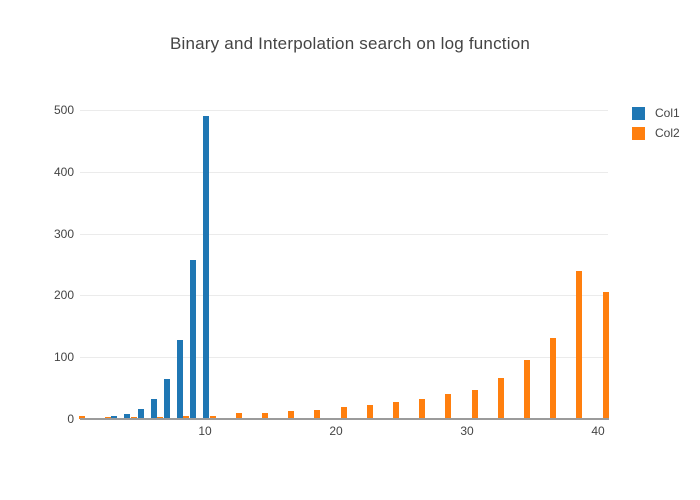 This screenshot has width=700, height=500. I want to click on bar-col1-x5, so click(140, 414).